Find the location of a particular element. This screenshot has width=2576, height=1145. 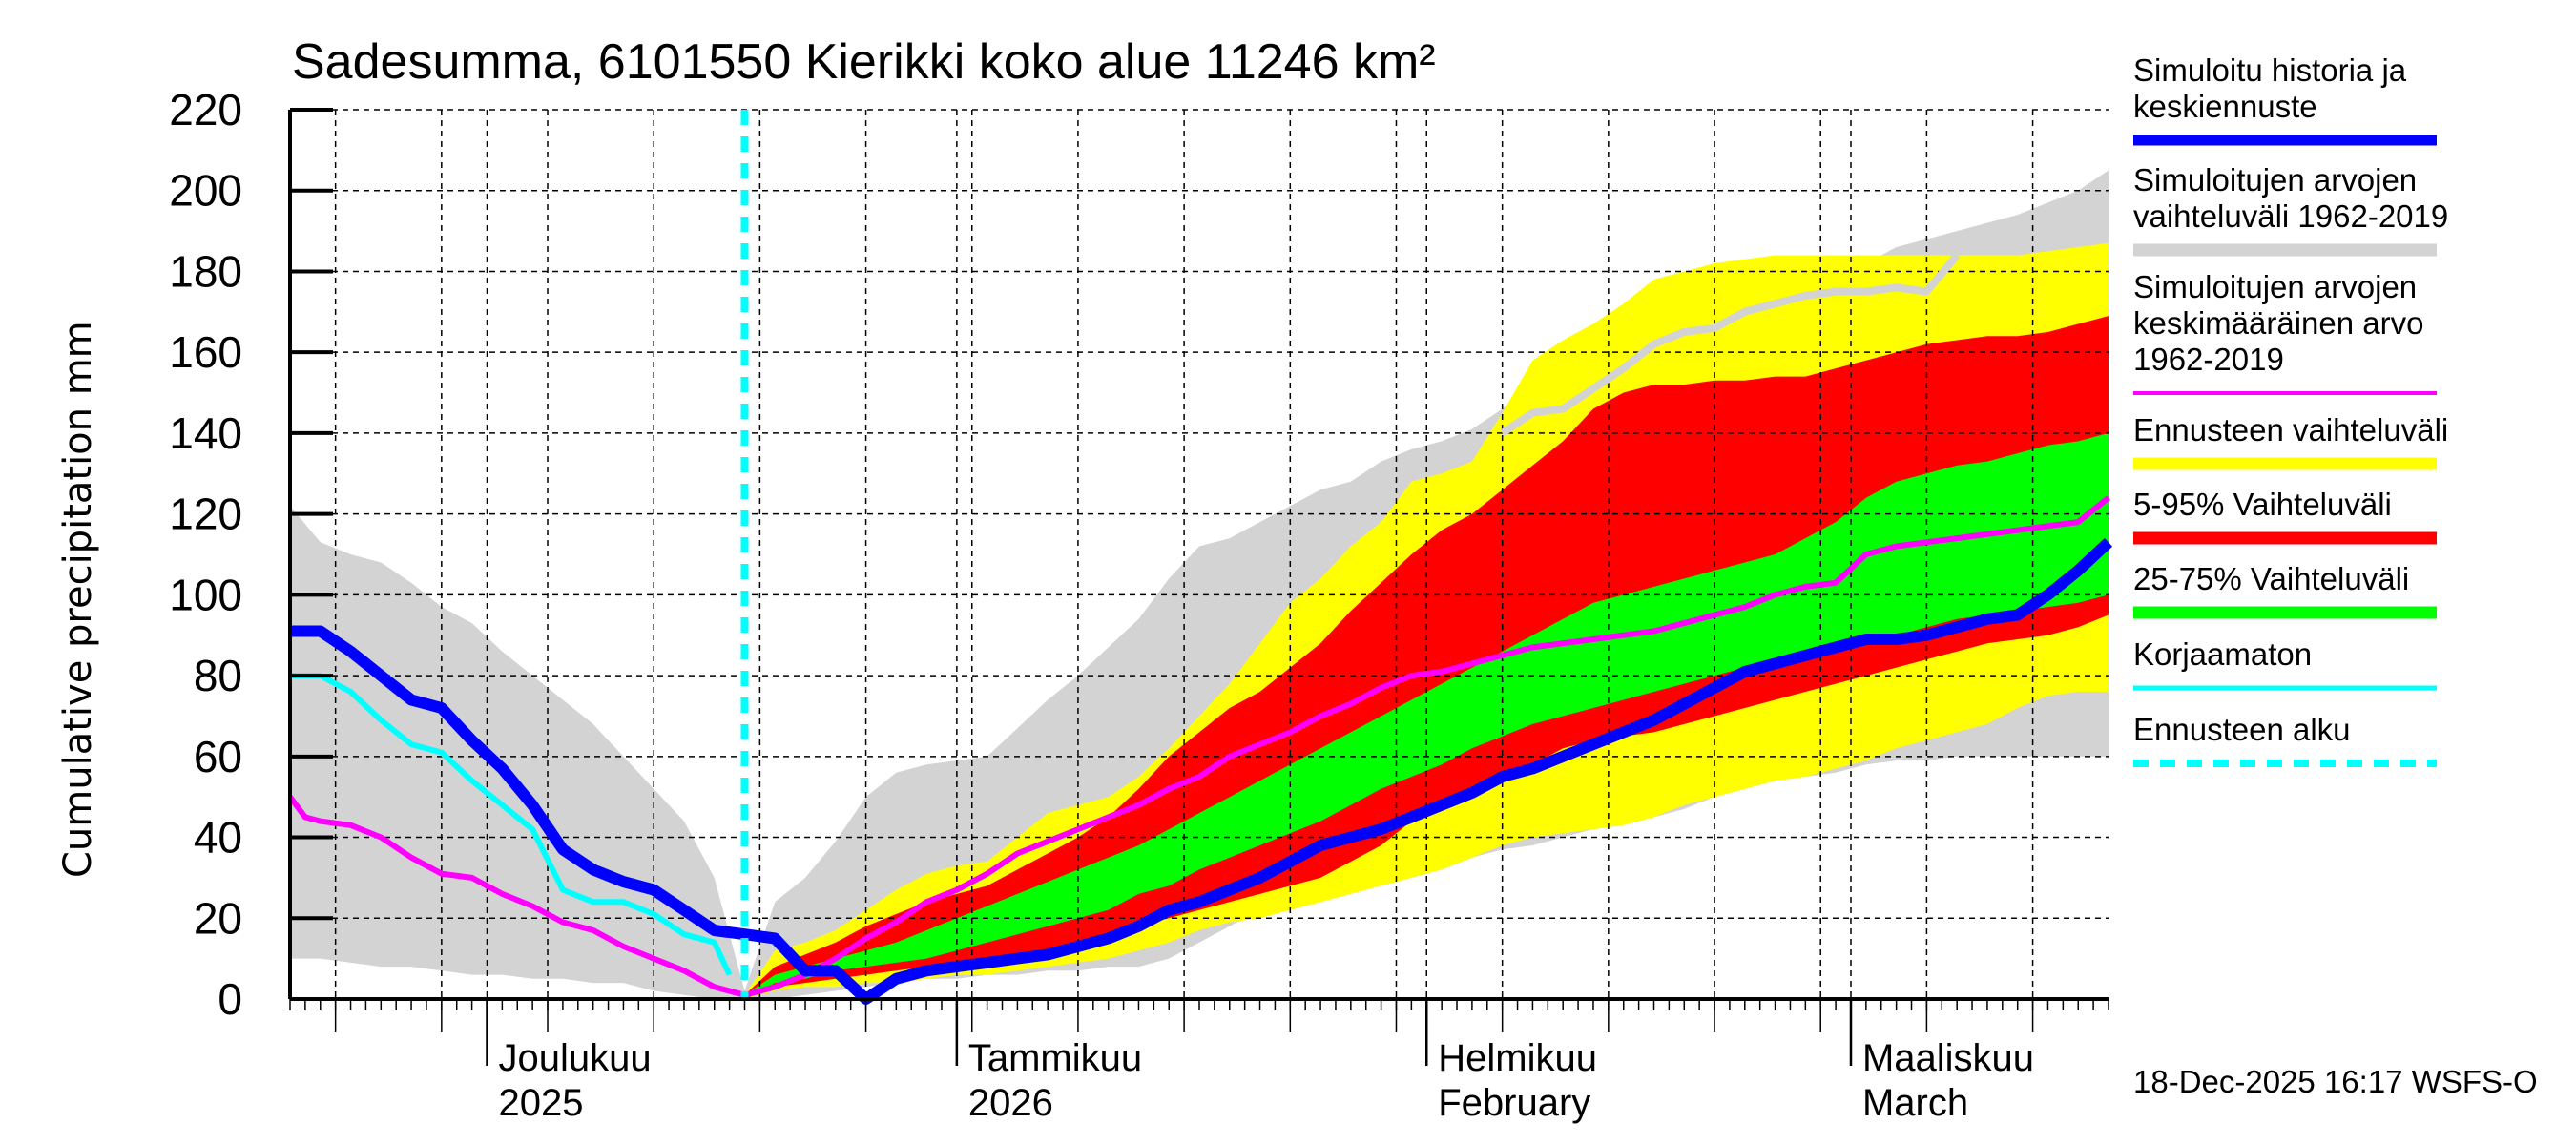

legend-label: 25-75% Vaihteluväli is located at coordinates (2271, 578).